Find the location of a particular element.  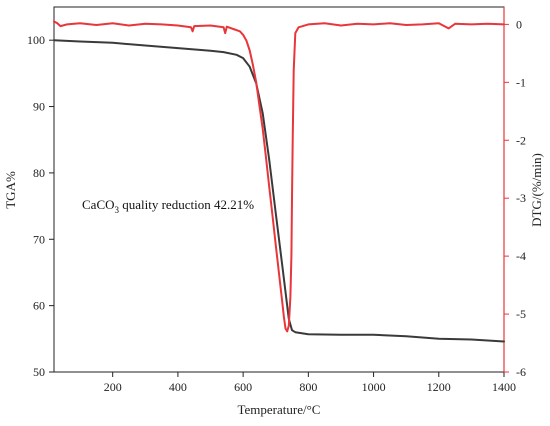

x-tick-label: 200 is located at coordinates (113, 387).